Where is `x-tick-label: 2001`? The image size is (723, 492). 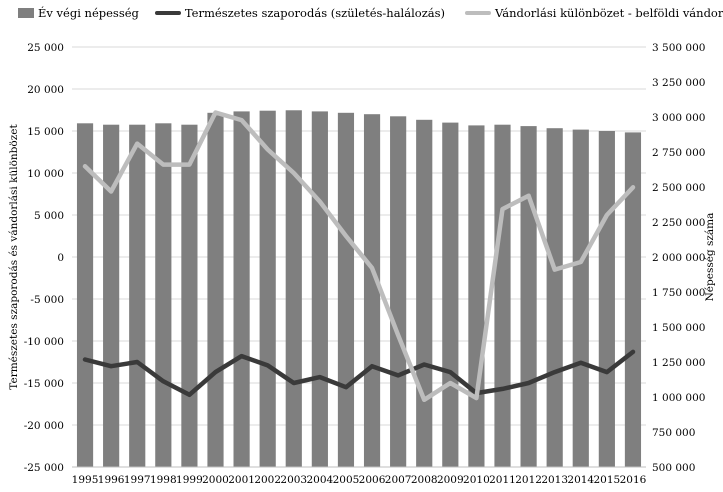
x-tick-label: 2001 is located at coordinates (241, 480).